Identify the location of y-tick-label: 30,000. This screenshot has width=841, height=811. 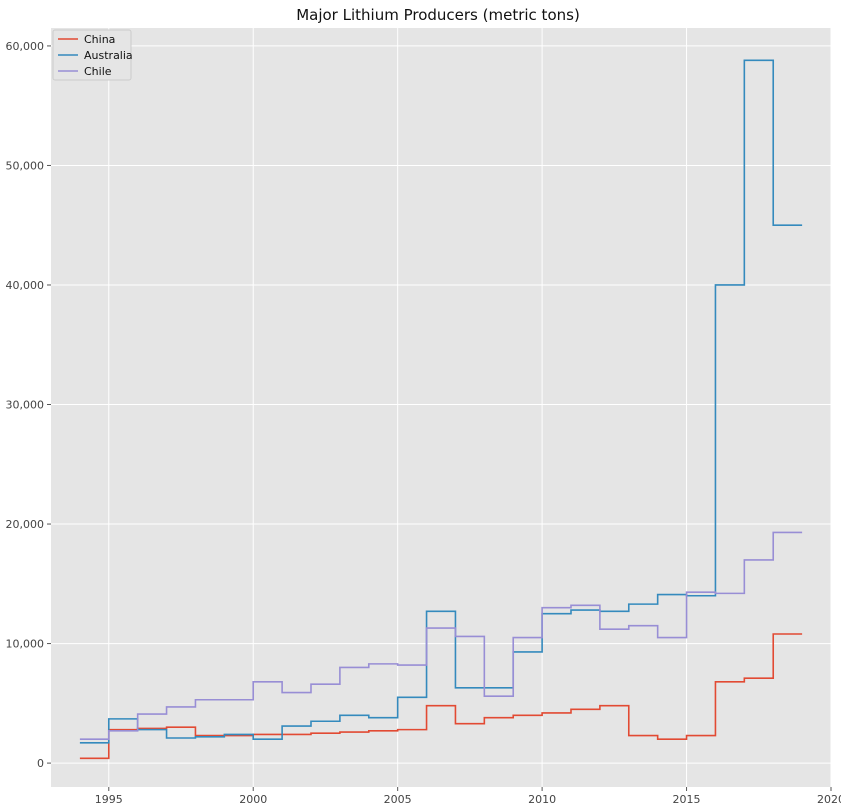
(25, 405).